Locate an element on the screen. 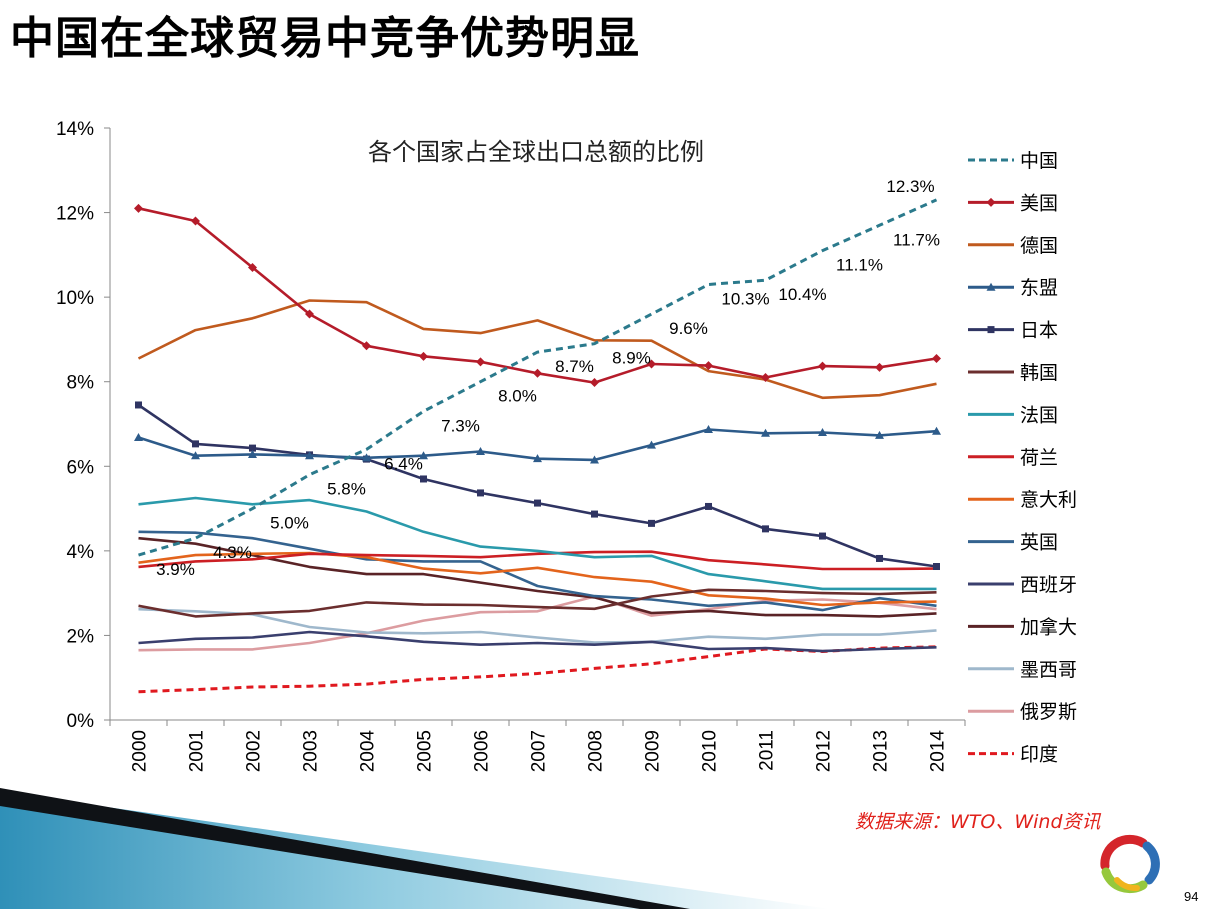 Image resolution: width=1208 pixels, height=909 pixels. x-tick-label: 2002 is located at coordinates (254, 751).